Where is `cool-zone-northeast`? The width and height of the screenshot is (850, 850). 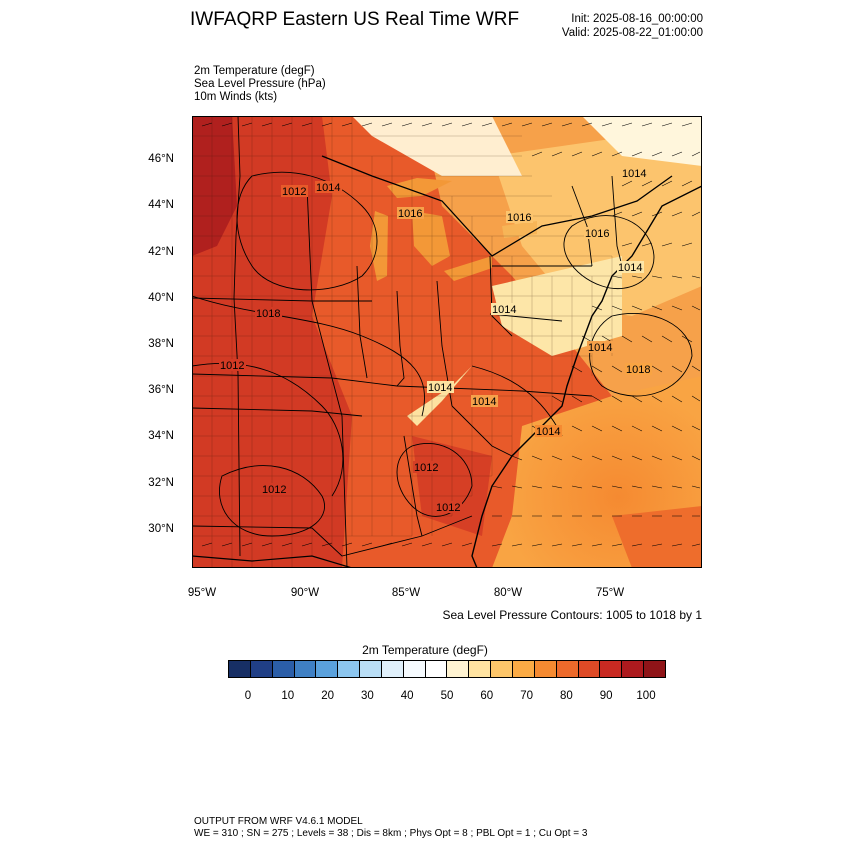 cool-zone-northeast is located at coordinates (597, 221).